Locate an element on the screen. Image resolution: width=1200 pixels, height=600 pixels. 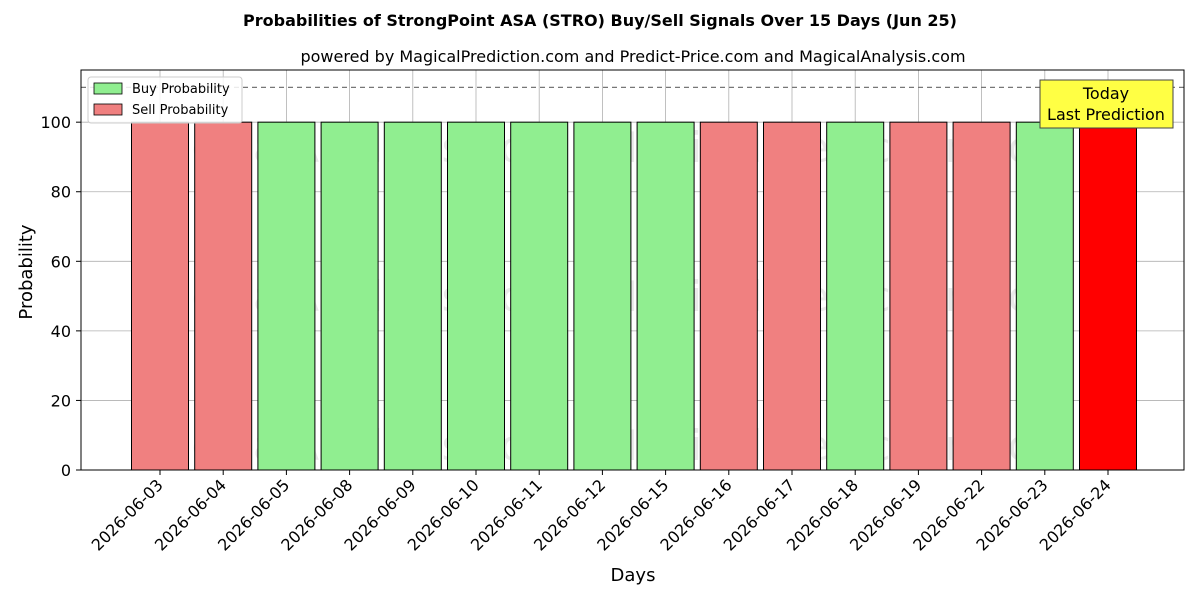
legend: Buy Probability Sell Probability is located at coordinates (165, 100).